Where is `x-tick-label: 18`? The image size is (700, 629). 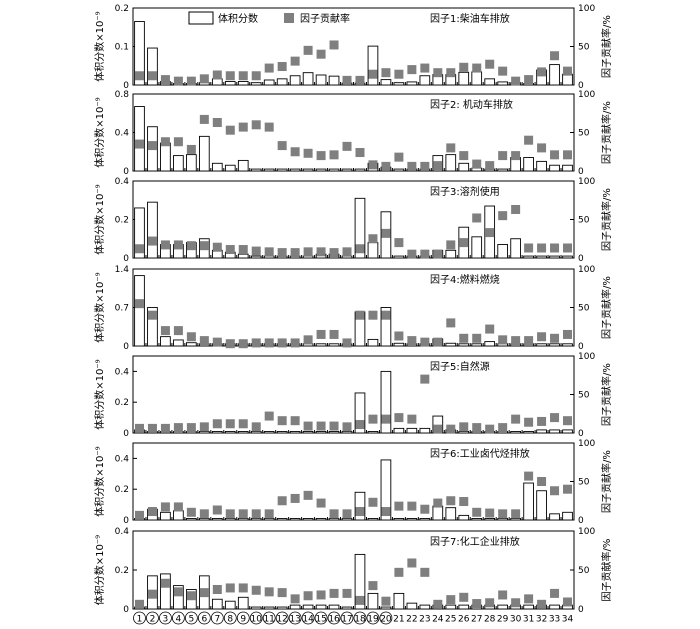 x-tick-label: 18 is located at coordinates (360, 620).